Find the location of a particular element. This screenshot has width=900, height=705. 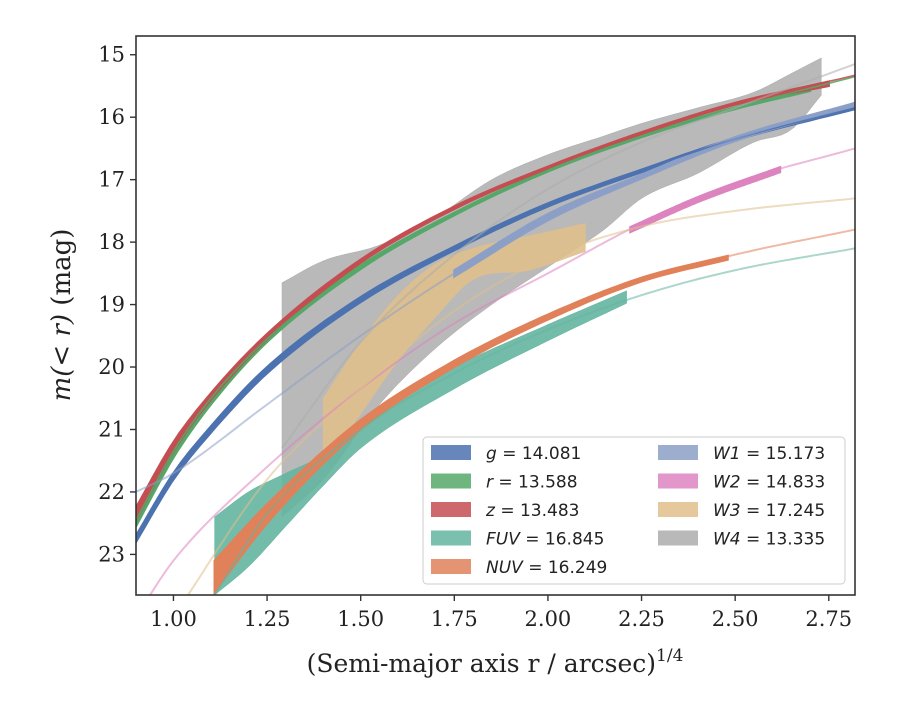

y-tick-label: 23 is located at coordinates (111, 554).